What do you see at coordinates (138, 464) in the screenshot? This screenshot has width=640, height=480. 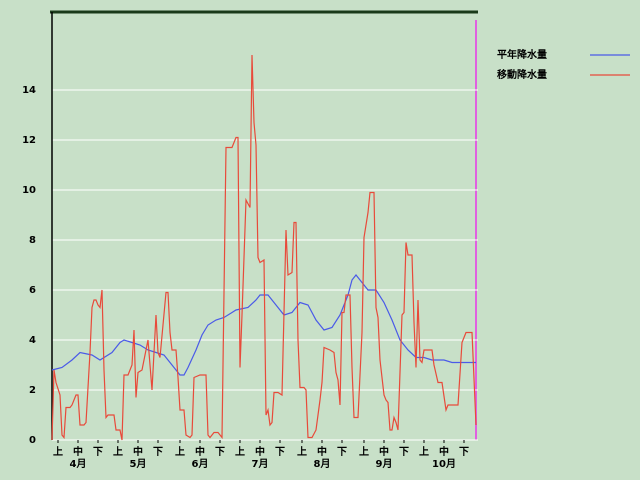 I see `month-label: 5月` at bounding box center [138, 464].